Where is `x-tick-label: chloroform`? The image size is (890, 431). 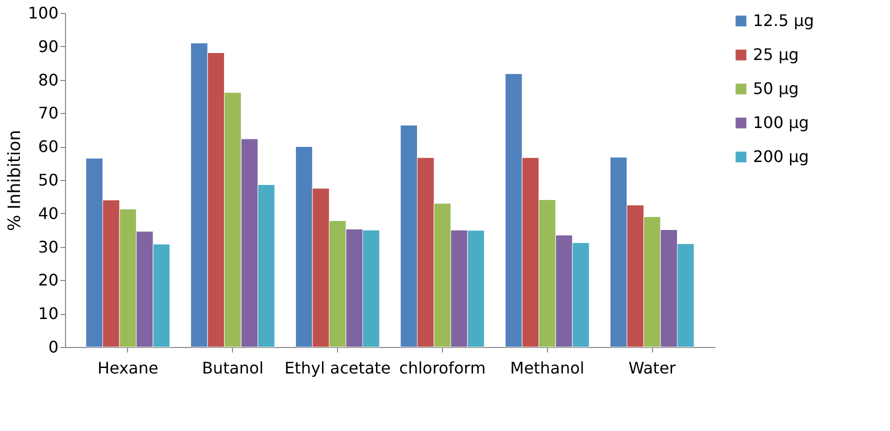
x-tick-label: chloroform is located at coordinates (442, 368).